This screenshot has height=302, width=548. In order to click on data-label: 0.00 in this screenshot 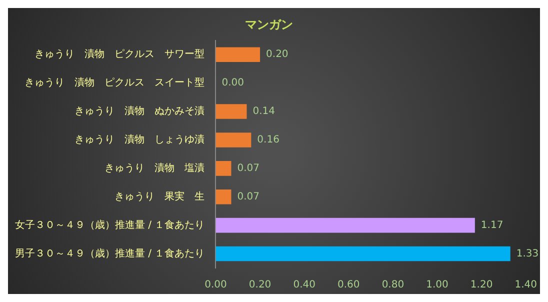, I will do `click(233, 83)`.